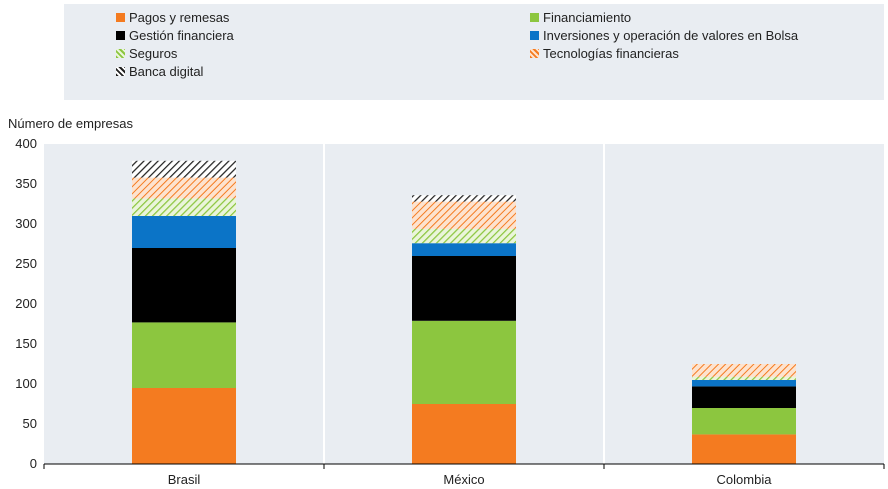  I want to click on legend-label: Banca digital, so click(166, 71).